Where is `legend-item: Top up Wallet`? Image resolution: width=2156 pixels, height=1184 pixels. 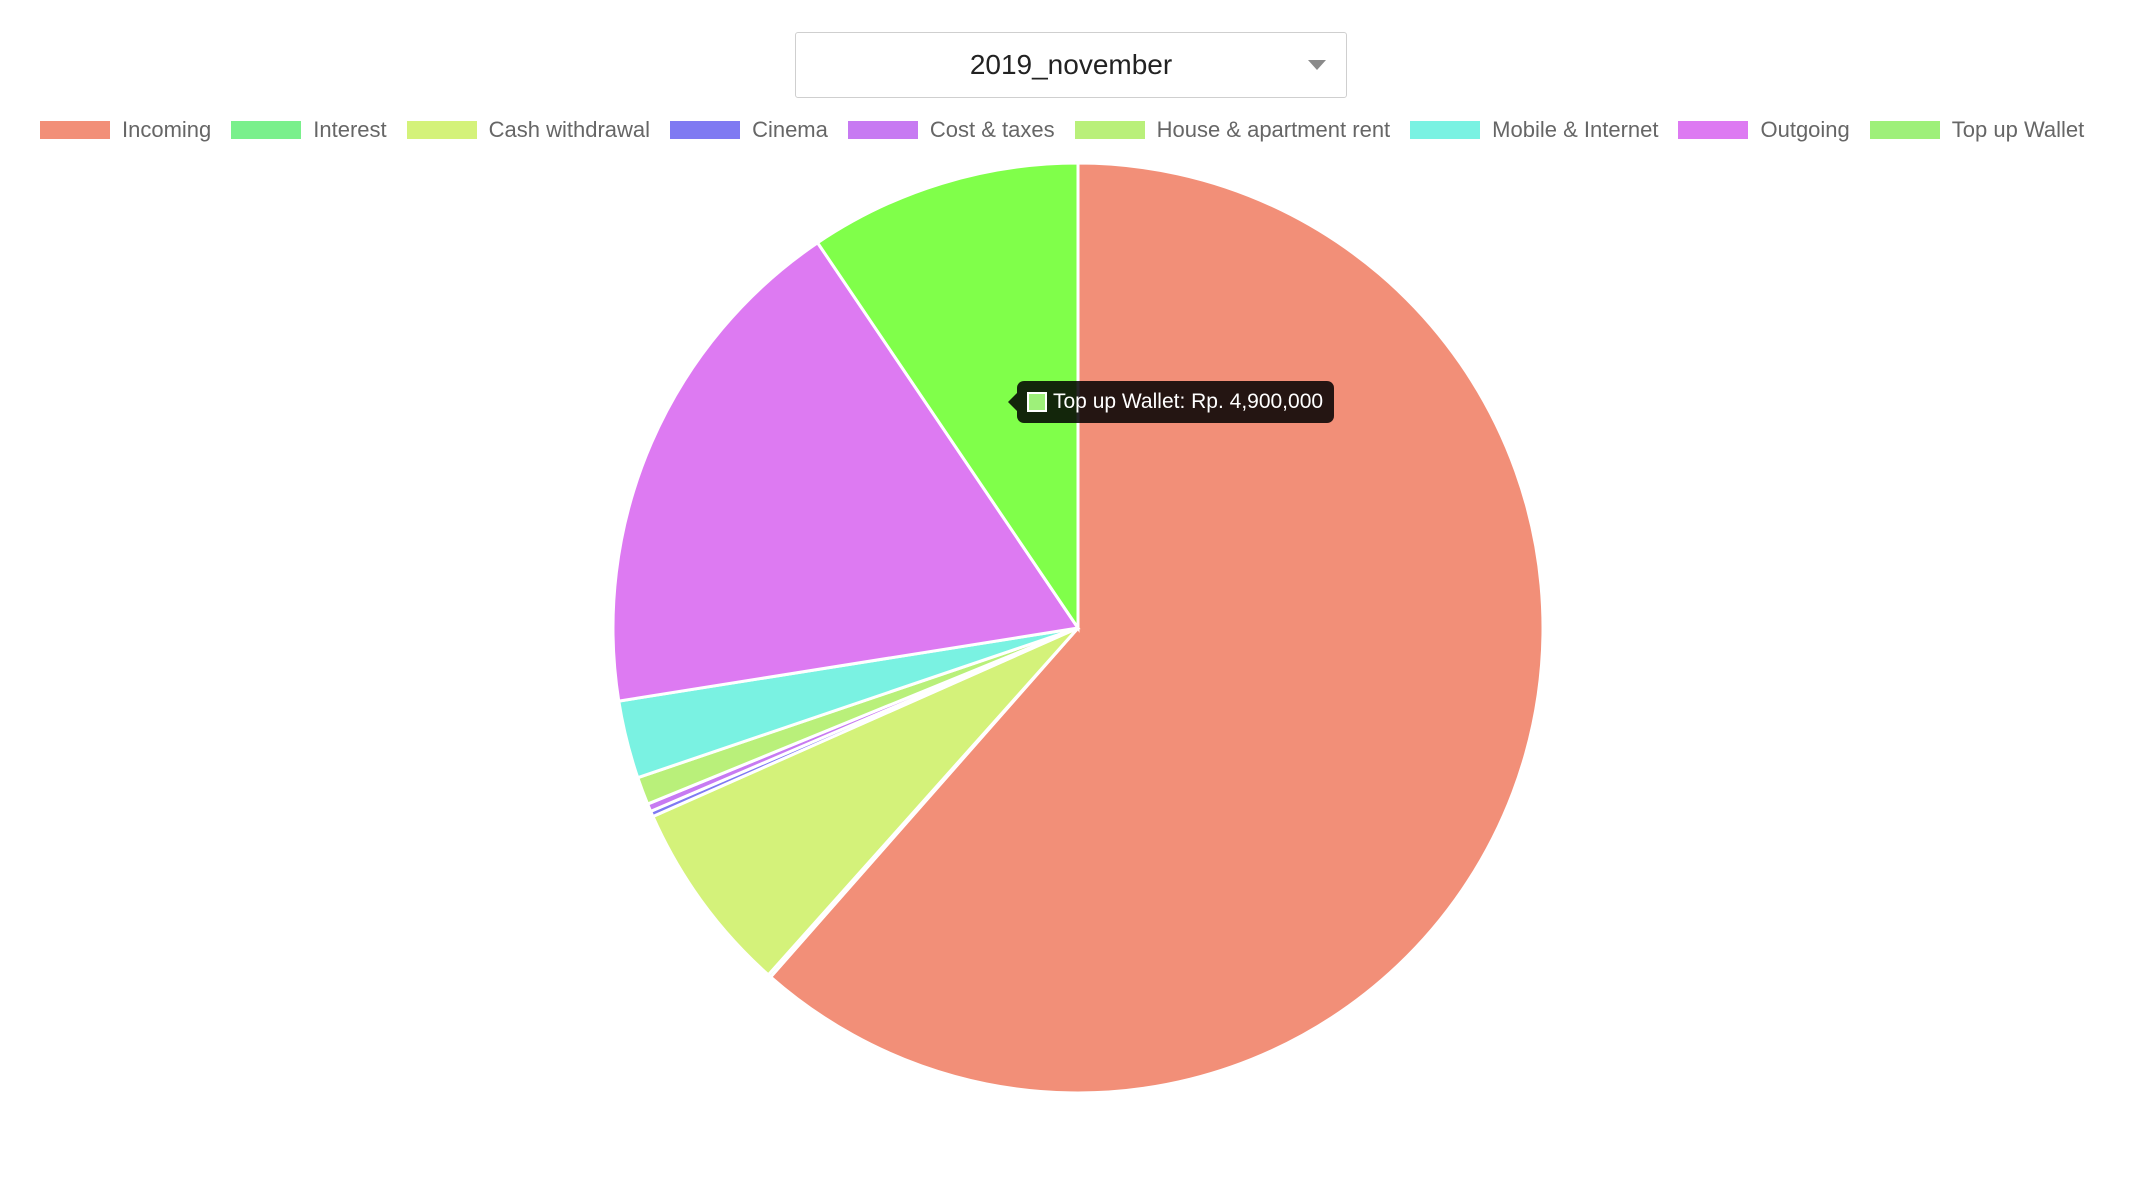 legend-item: Top up Wallet is located at coordinates (1977, 130).